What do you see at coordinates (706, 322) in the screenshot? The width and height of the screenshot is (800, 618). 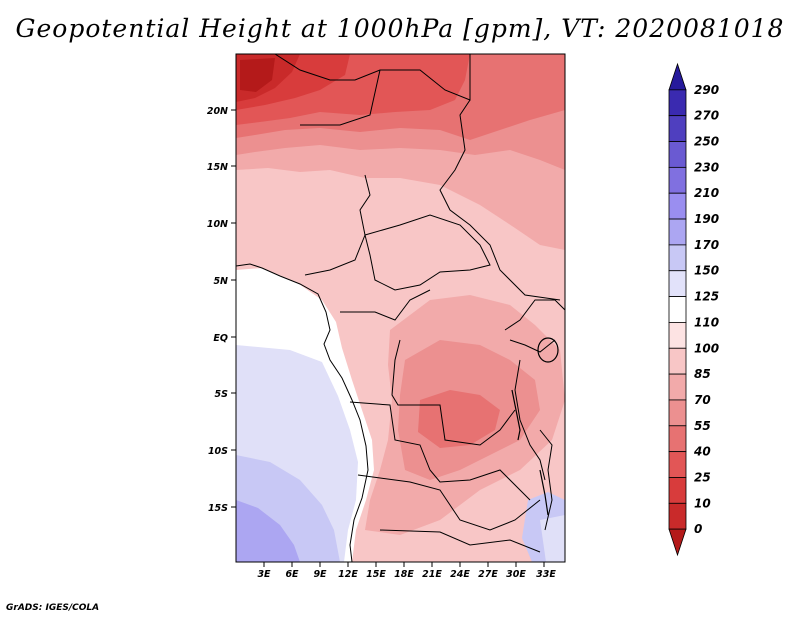 I see `colorbar-label: 110` at bounding box center [706, 322].